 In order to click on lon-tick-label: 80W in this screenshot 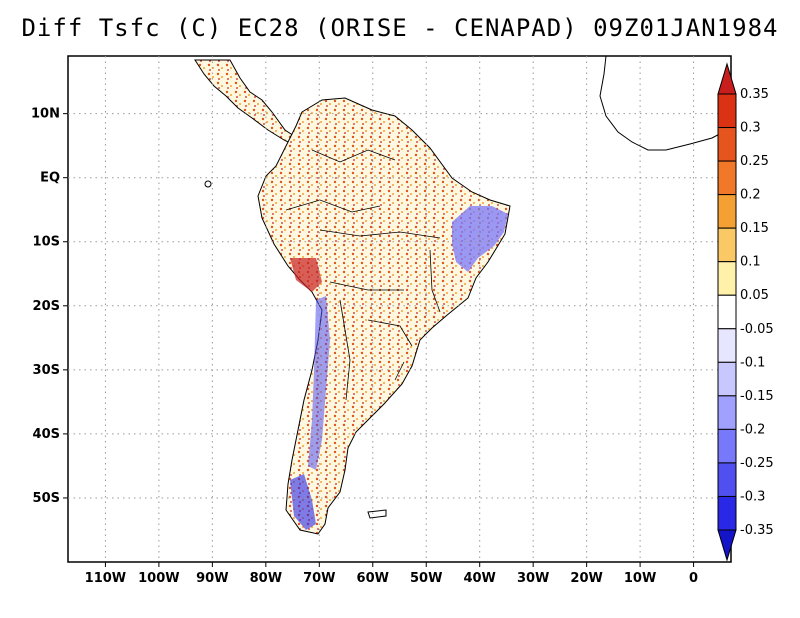, I will do `click(266, 578)`.